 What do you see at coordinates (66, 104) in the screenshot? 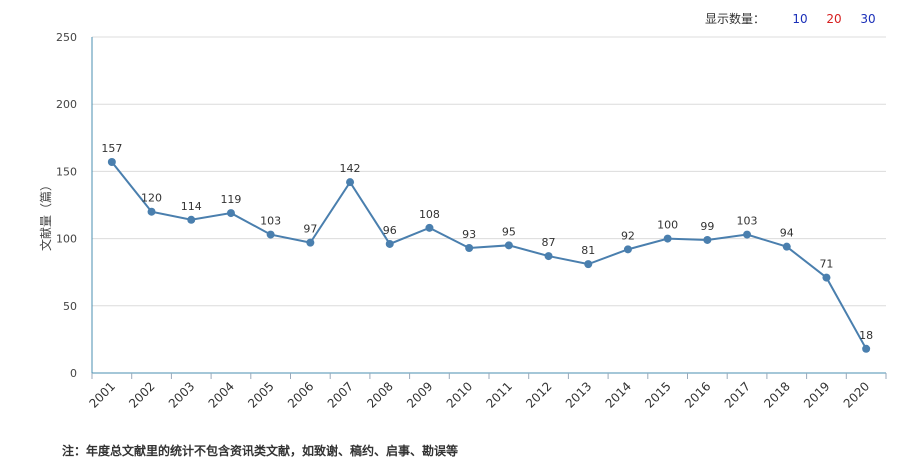
I see `y-tick-label: 200` at bounding box center [66, 104].